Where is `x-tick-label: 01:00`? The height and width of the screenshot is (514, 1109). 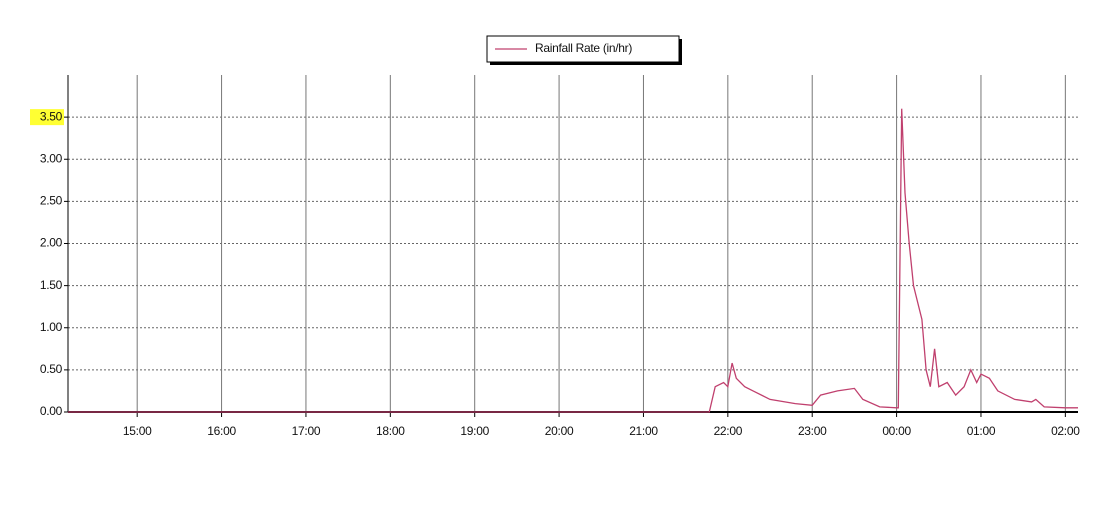 x-tick-label: 01:00 is located at coordinates (981, 431).